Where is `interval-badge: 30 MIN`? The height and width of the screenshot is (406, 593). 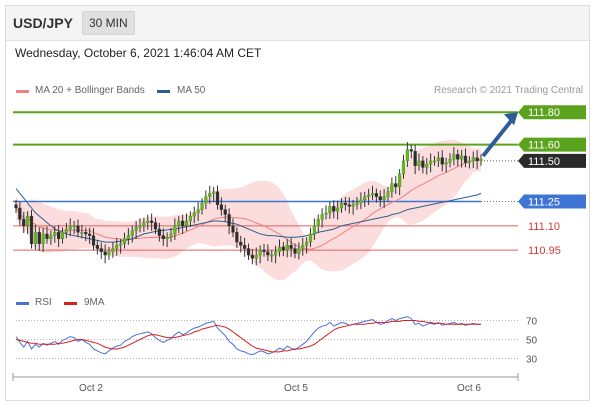
interval-badge: 30 MIN is located at coordinates (108, 23).